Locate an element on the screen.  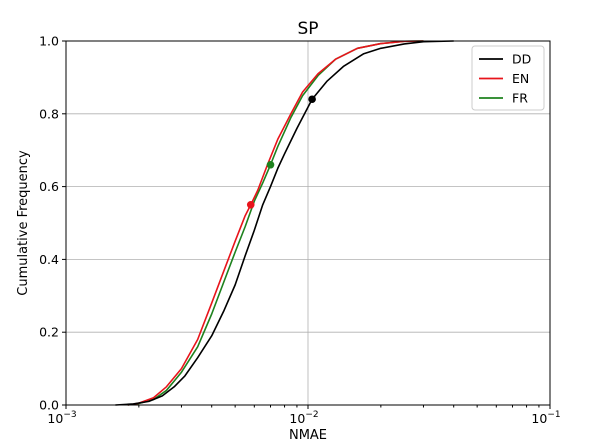
x-tick-label: 10⁻³ is located at coordinates (61, 418).